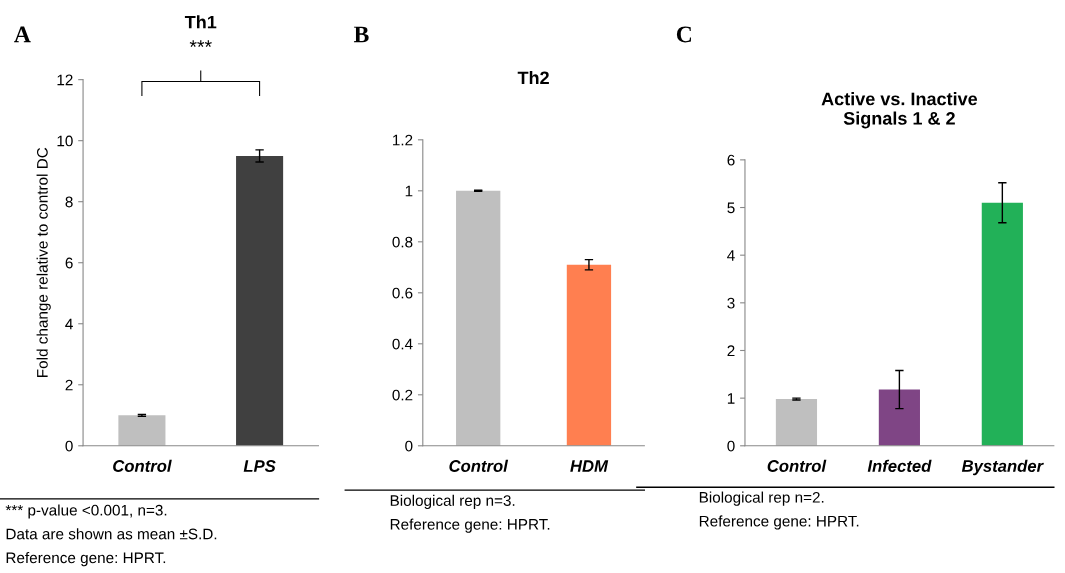  I want to click on text: Data are shown as mean ±S.D., so click(111, 534).